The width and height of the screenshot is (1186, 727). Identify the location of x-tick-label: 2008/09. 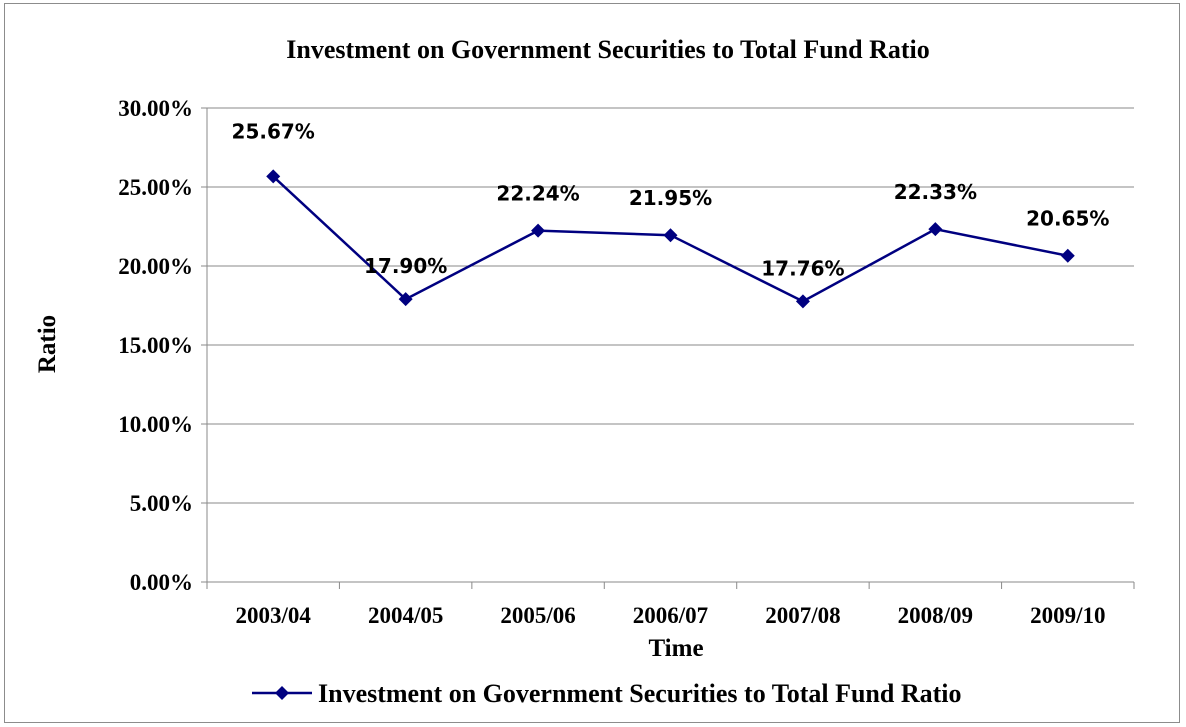
(935, 615).